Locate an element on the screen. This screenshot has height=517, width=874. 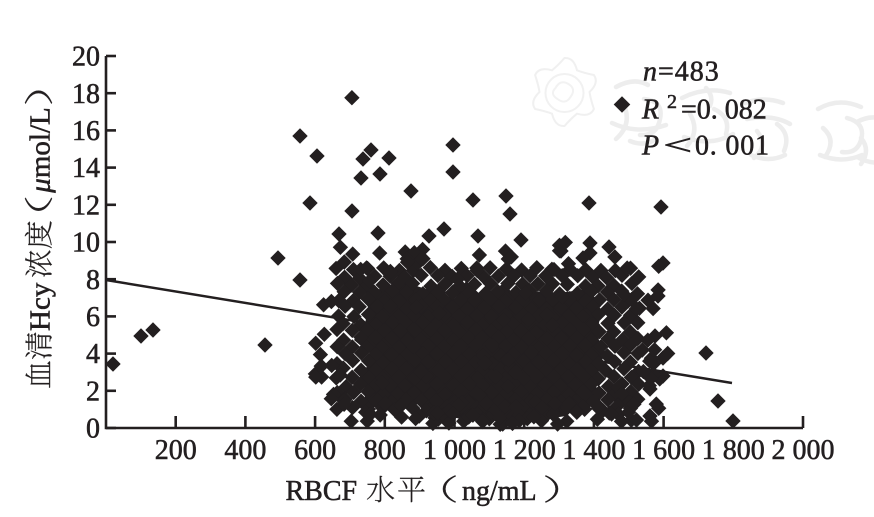
svg-text: 0 is located at coordinates (93, 429).